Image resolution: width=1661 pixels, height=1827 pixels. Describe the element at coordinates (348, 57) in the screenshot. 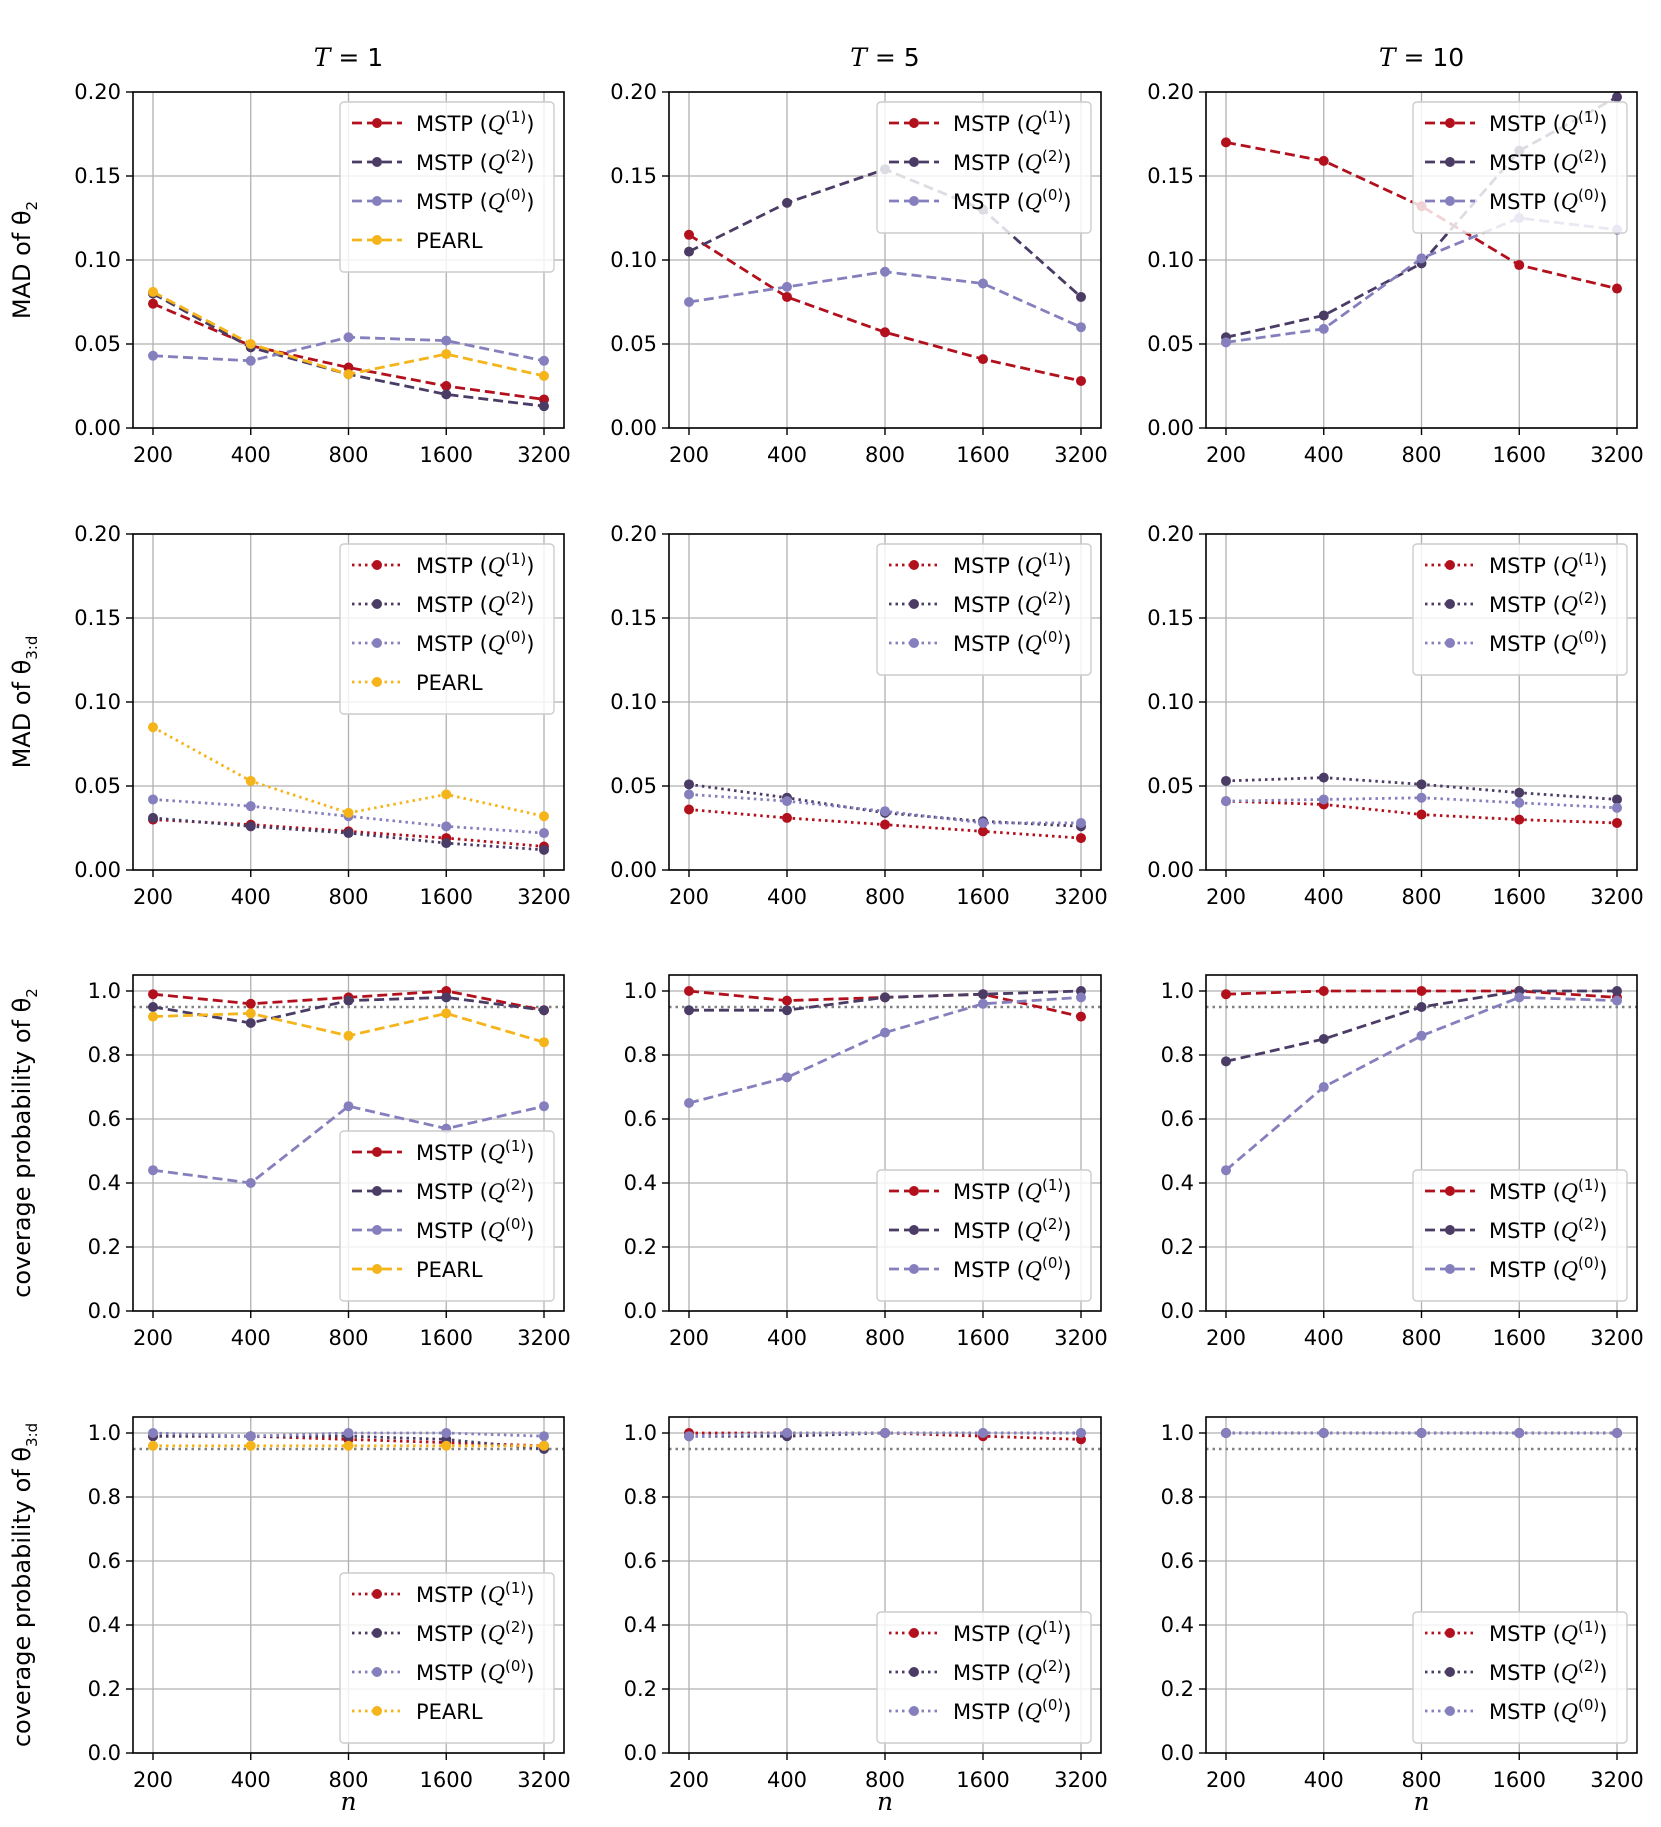

I see `column-title: T = 1` at that location.